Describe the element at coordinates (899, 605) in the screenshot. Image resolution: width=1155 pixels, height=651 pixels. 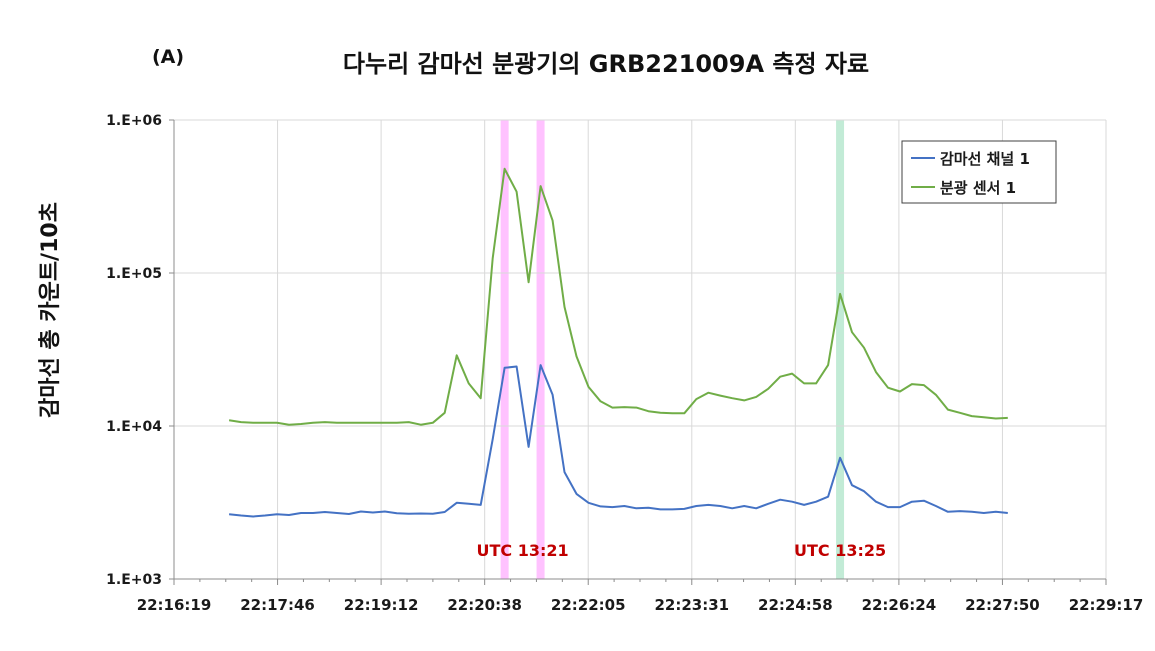
I see `x-tick-label: 22:26:24` at that location.